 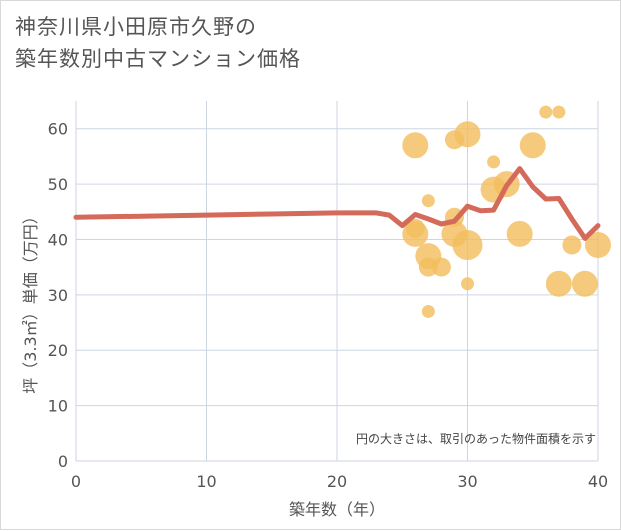 I want to click on x-tick-label: 10, so click(x=206, y=481).